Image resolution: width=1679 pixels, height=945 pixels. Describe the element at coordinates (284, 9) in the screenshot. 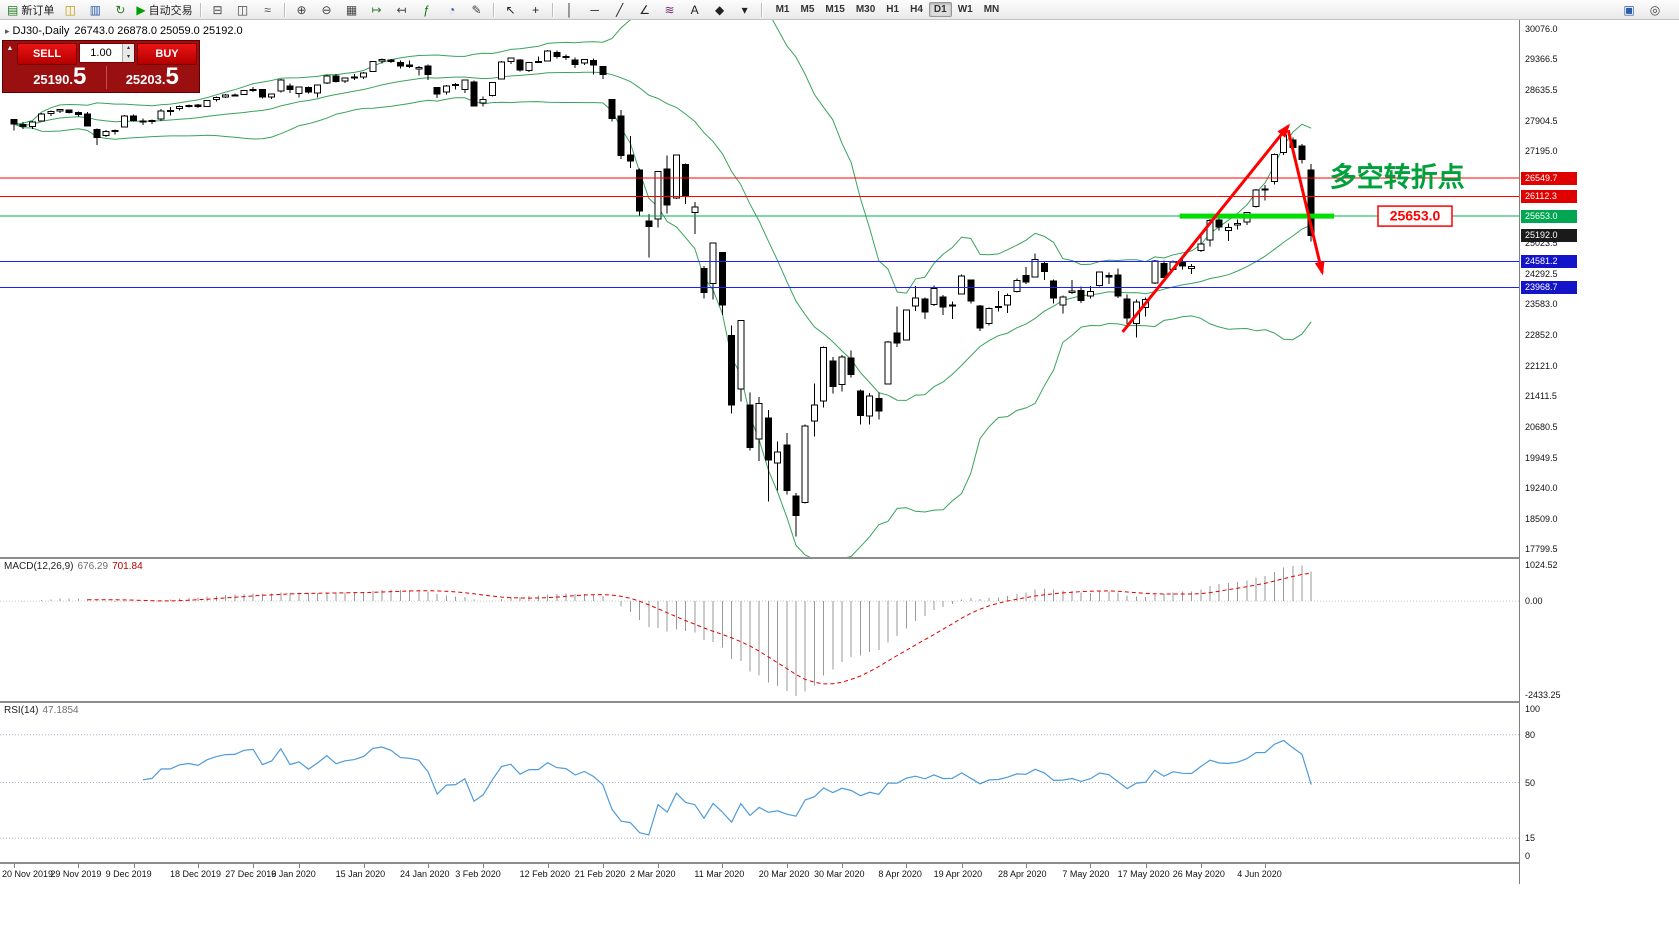

I see `toolbar-separator` at that location.